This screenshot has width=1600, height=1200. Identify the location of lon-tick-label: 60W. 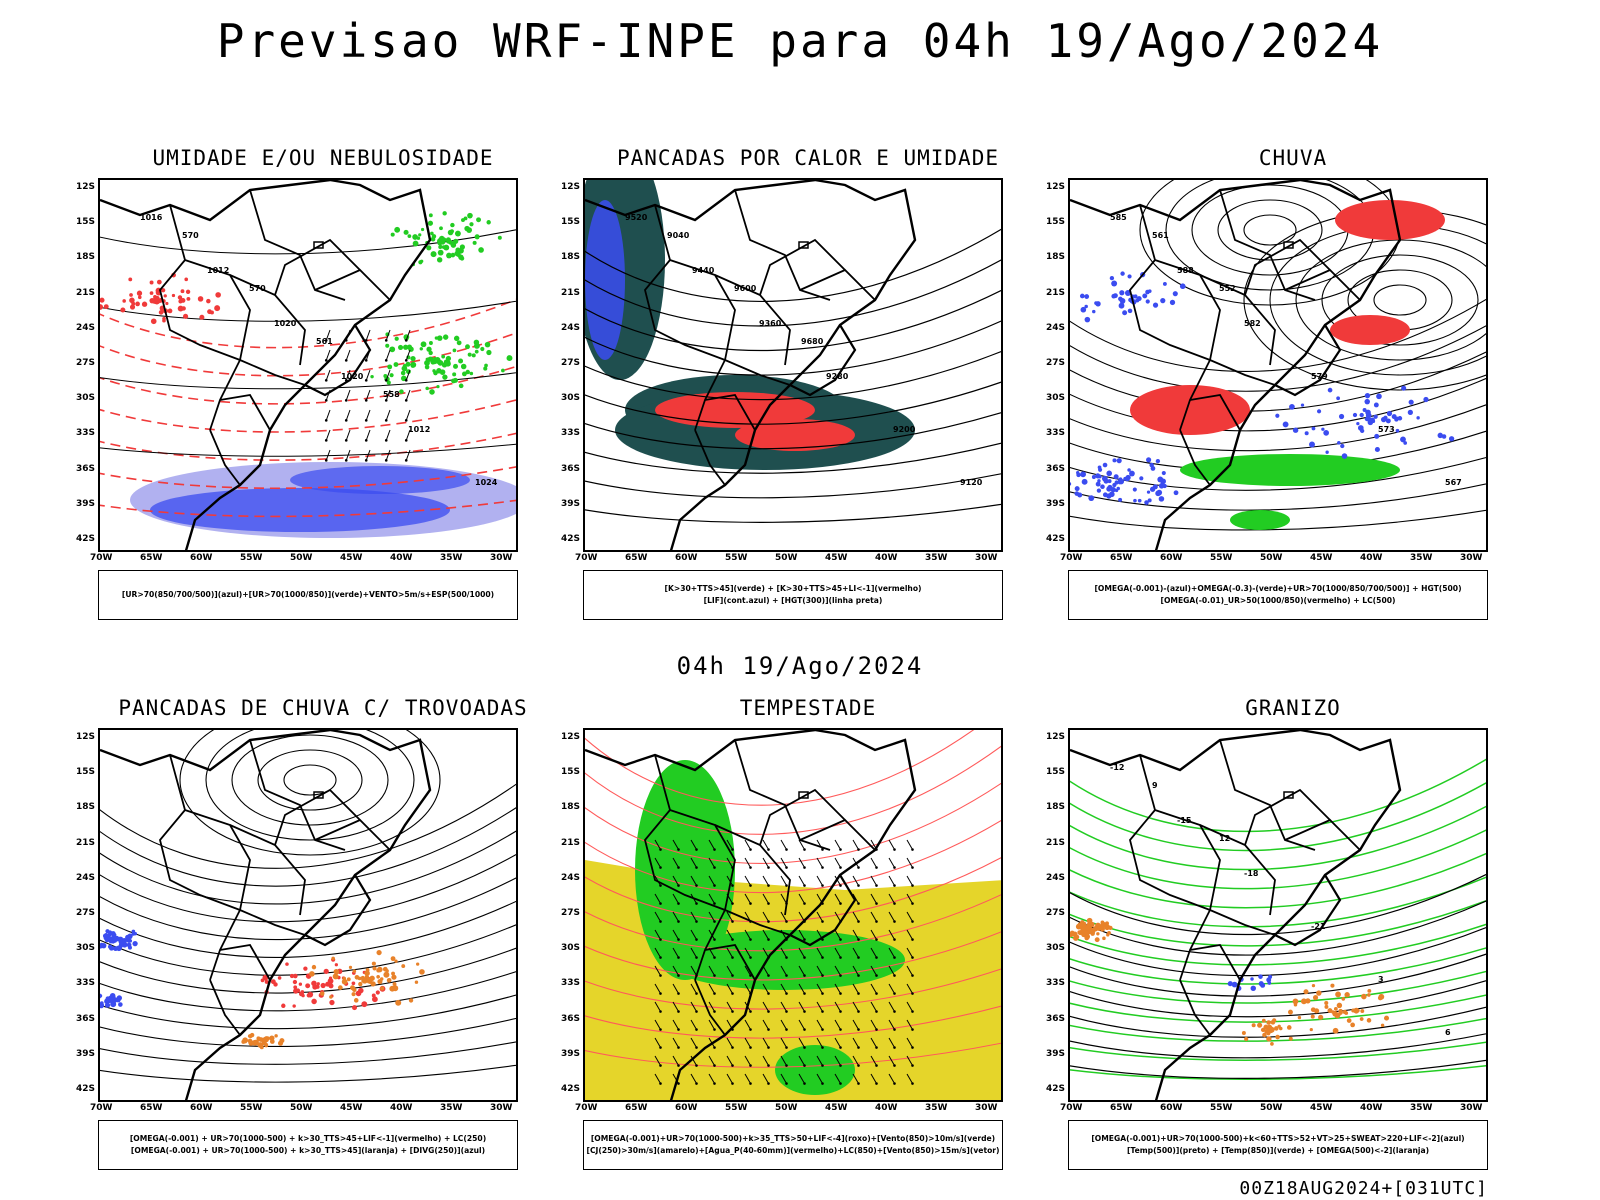
(201, 1108).